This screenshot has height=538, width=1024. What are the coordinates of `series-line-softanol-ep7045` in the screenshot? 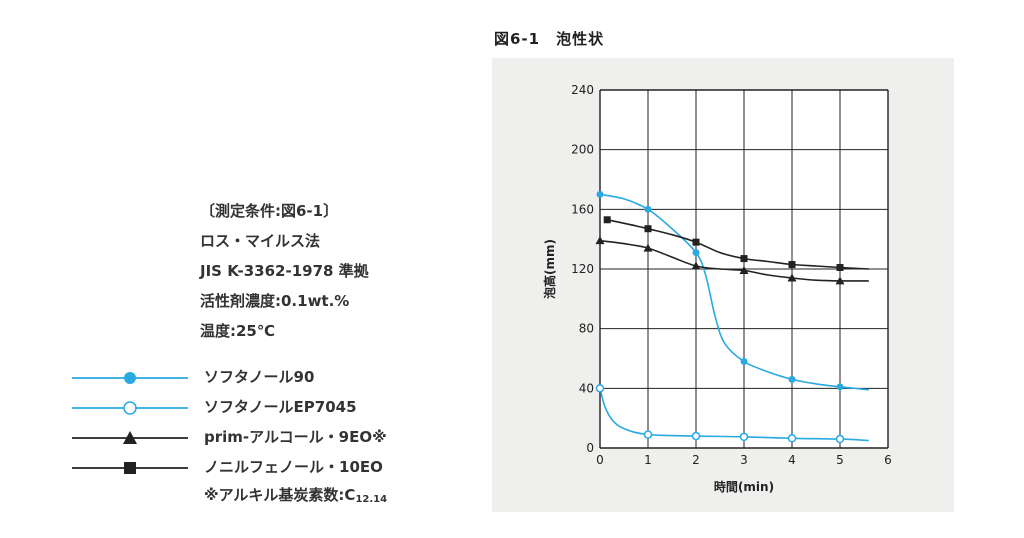 It's located at (734, 415).